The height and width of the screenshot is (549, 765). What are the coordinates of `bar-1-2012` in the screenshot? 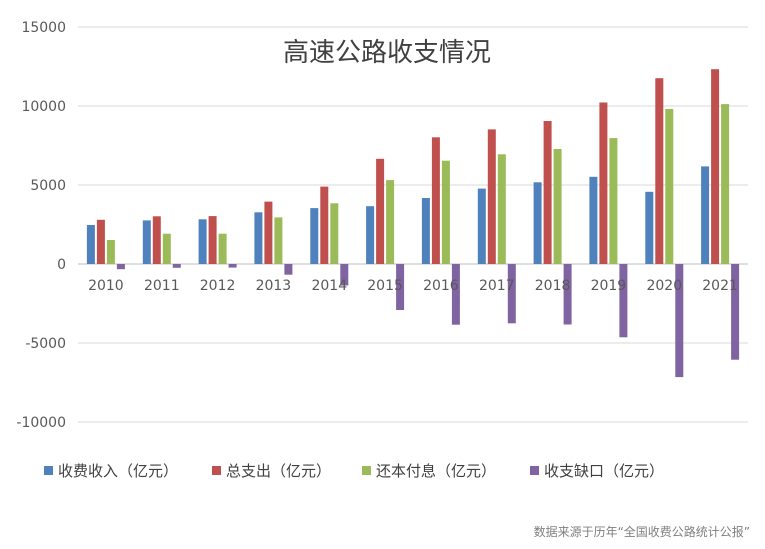 It's located at (202, 241).